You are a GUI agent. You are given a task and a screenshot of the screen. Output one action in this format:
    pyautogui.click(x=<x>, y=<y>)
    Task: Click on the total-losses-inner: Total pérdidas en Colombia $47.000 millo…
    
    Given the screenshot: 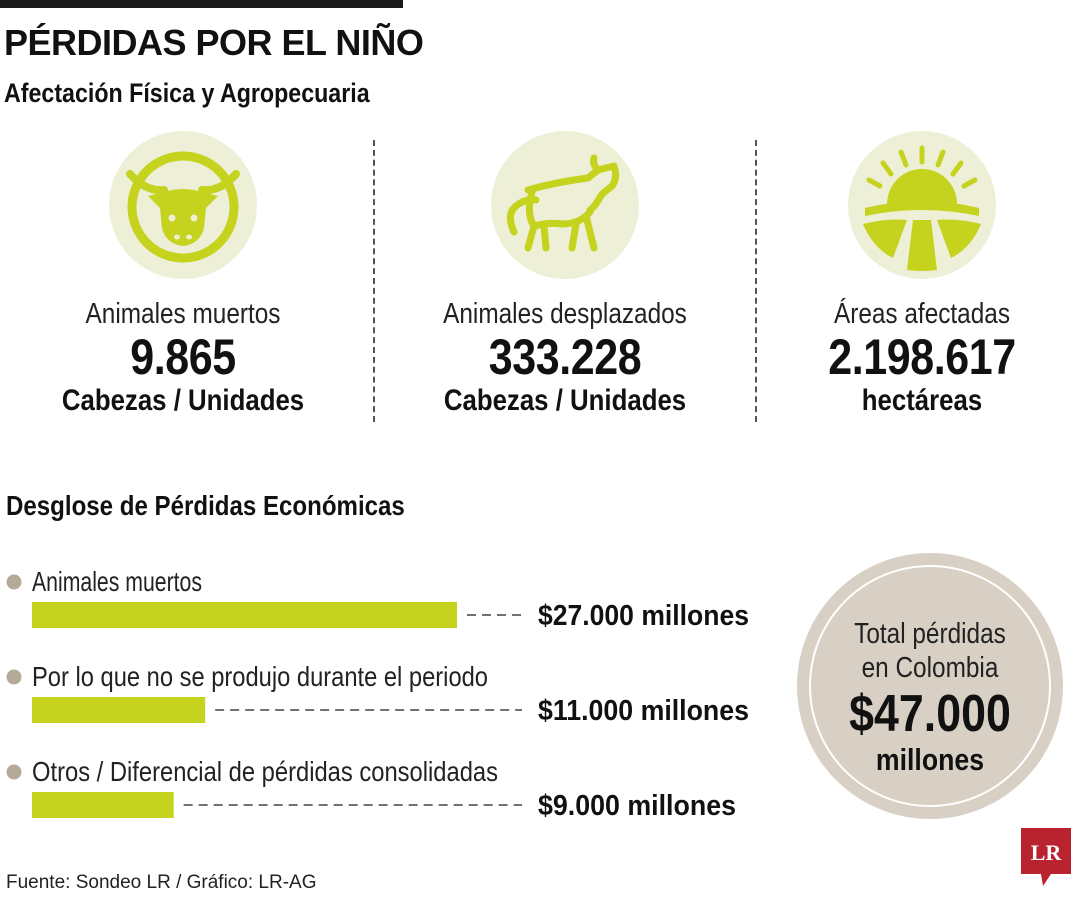 What is the action you would take?
    pyautogui.click(x=930, y=686)
    